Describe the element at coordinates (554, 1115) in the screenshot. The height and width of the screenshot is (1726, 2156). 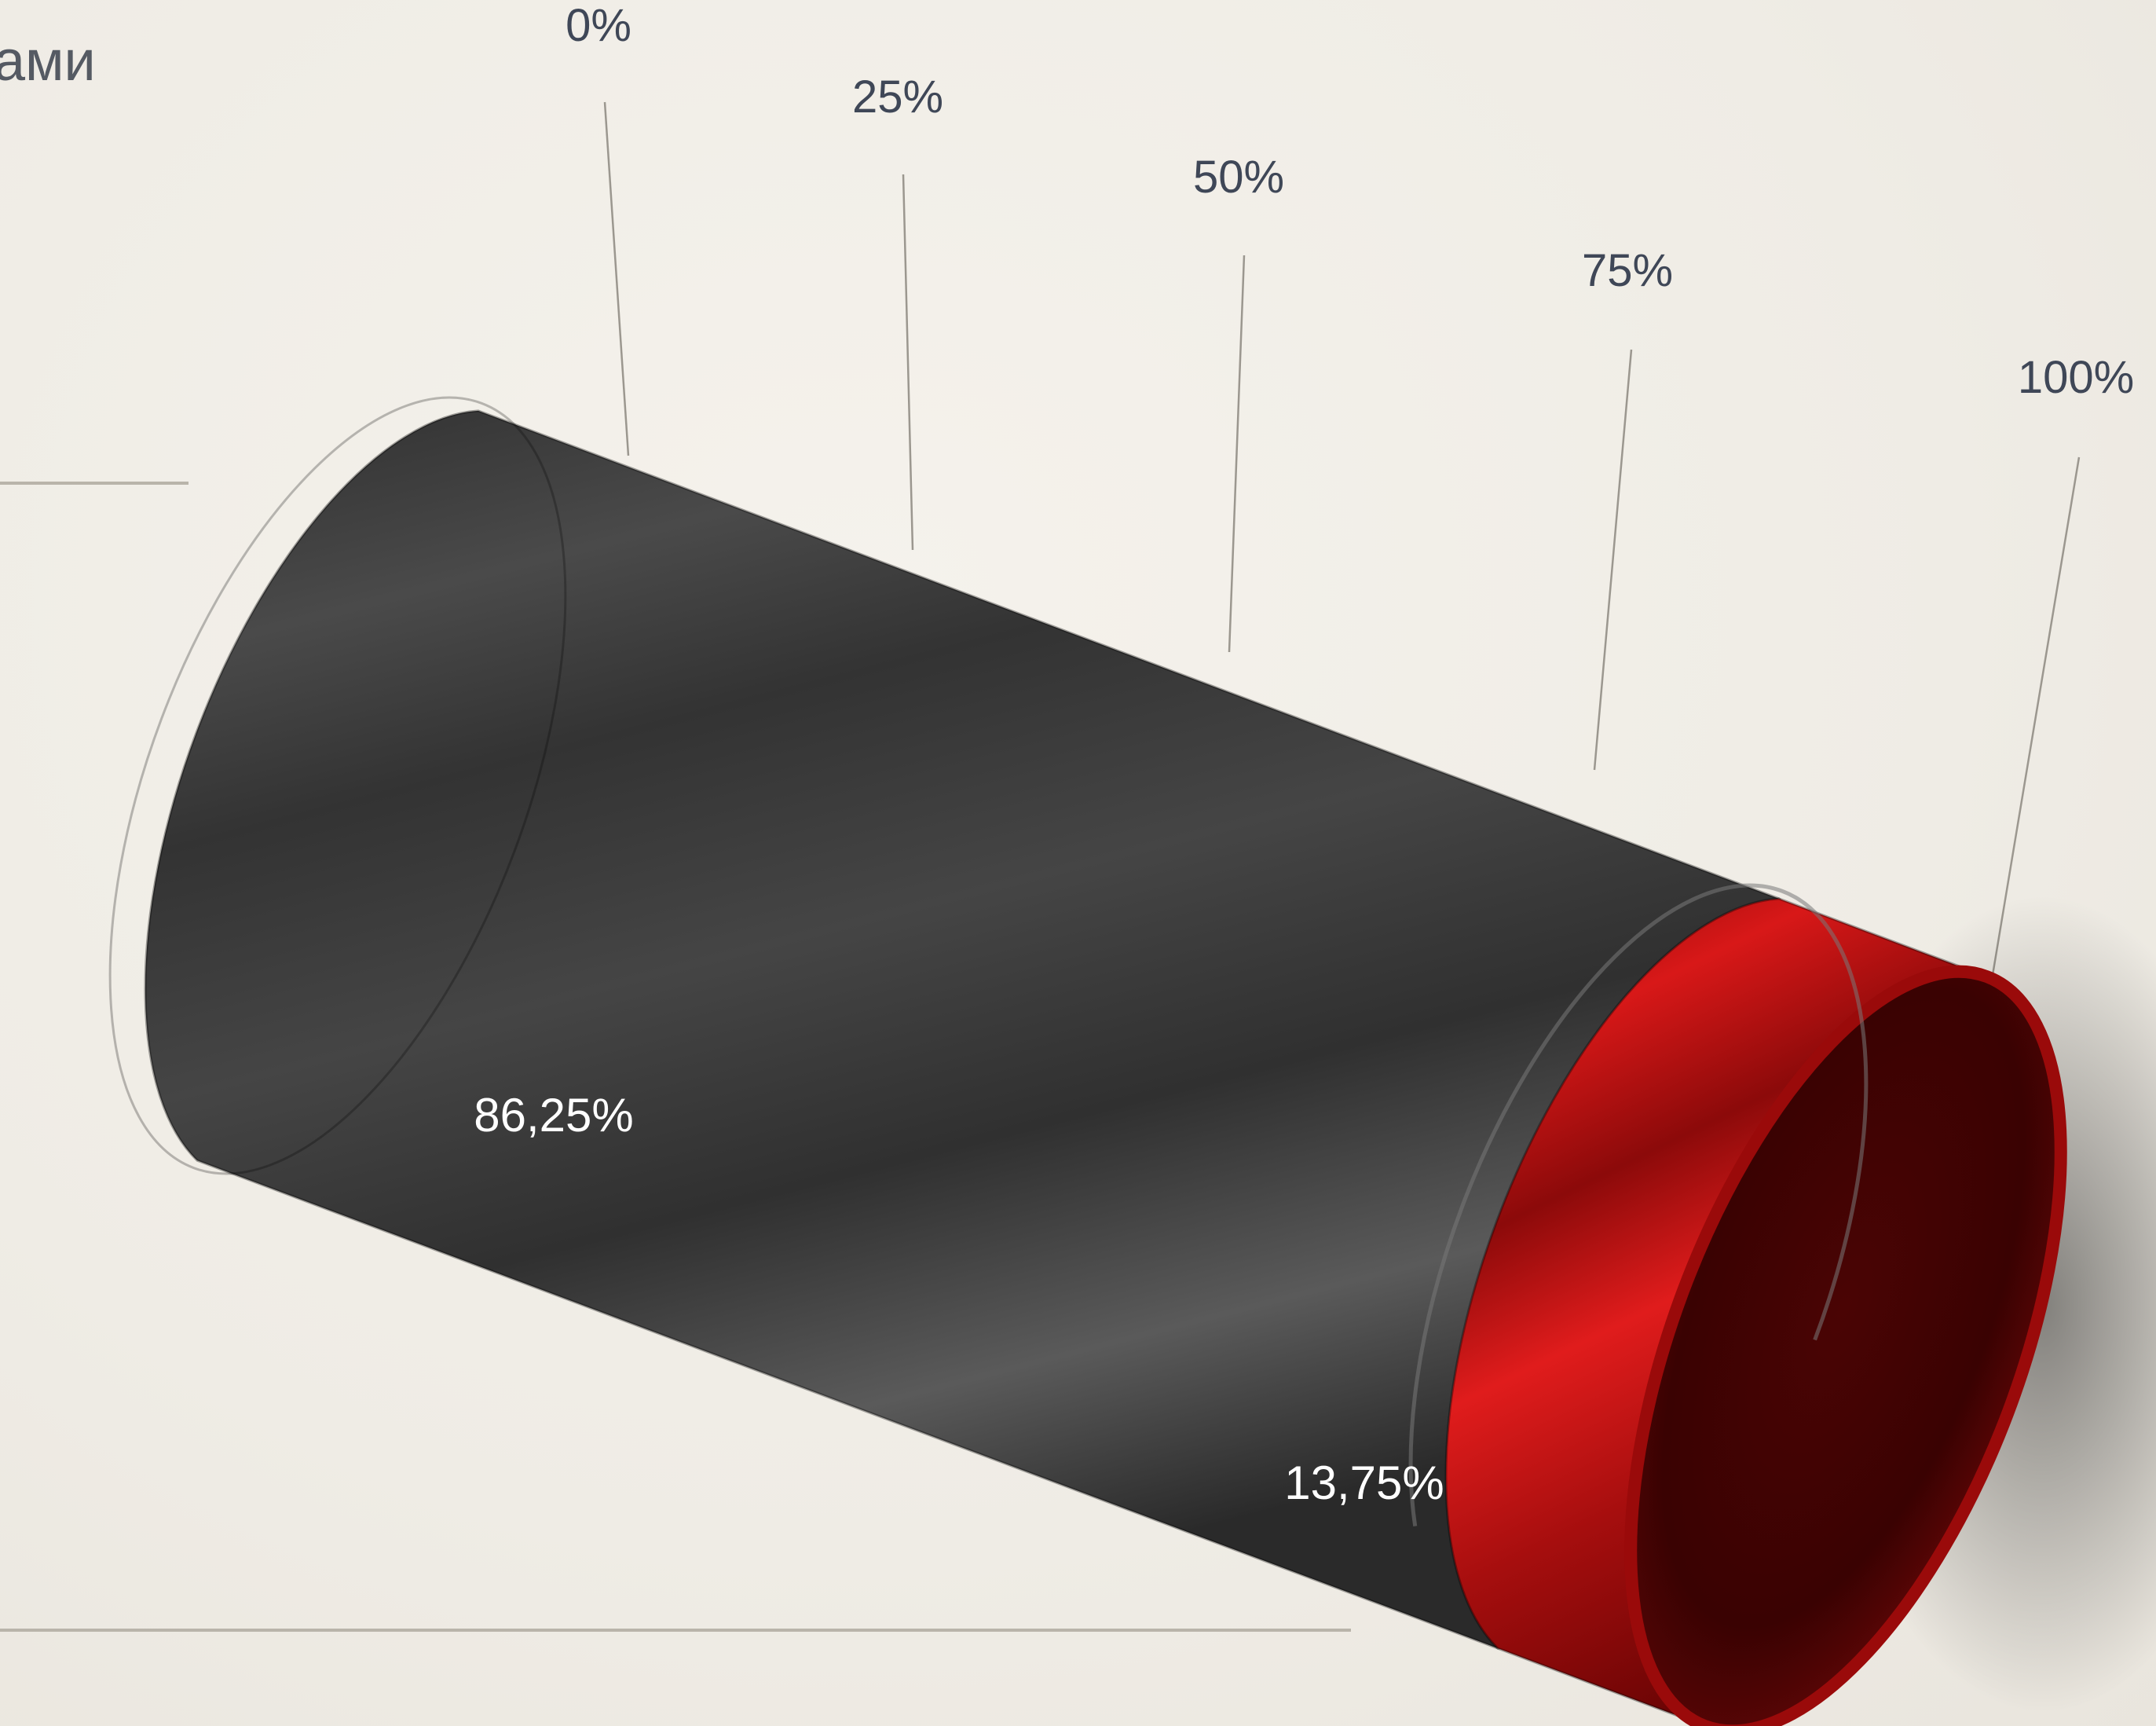
I see `data-label: 86,25%` at that location.